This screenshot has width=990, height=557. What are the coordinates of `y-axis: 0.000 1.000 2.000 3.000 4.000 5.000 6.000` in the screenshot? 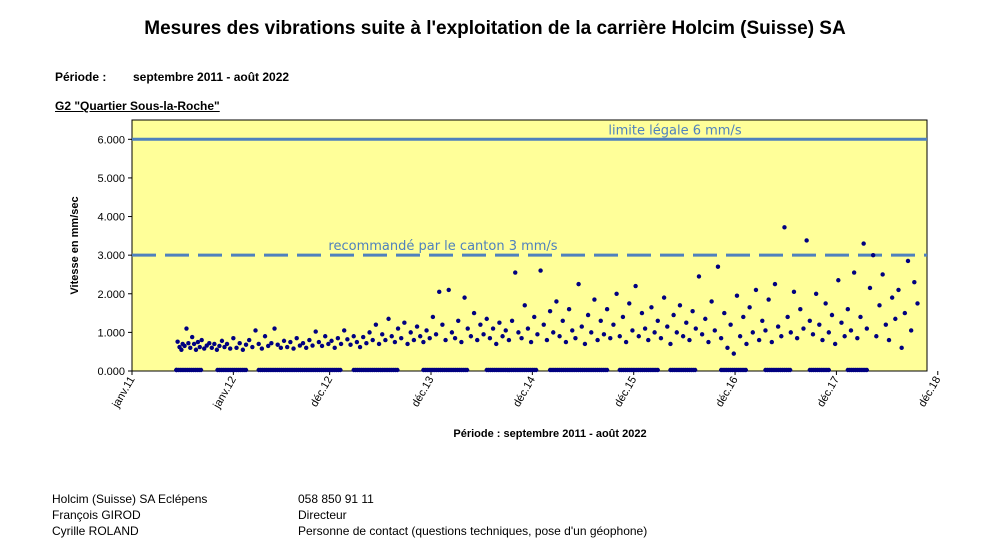 It's located at (114, 256).